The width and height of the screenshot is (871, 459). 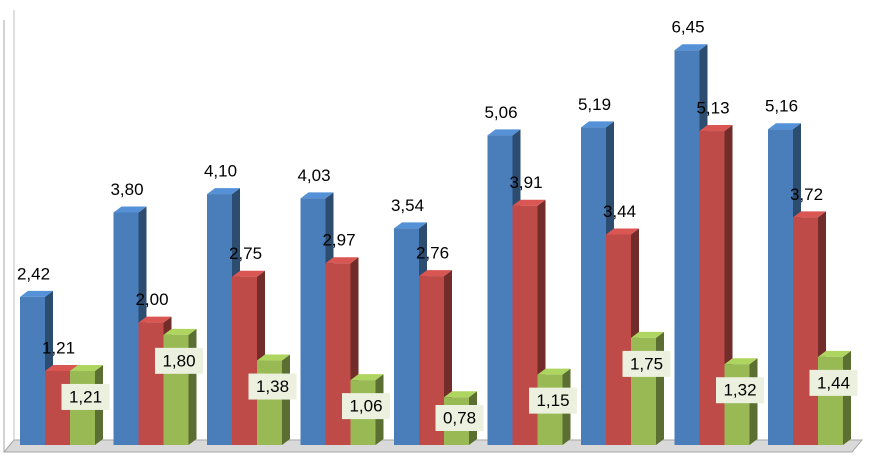 I want to click on data-label: 2,76, so click(x=432, y=253).